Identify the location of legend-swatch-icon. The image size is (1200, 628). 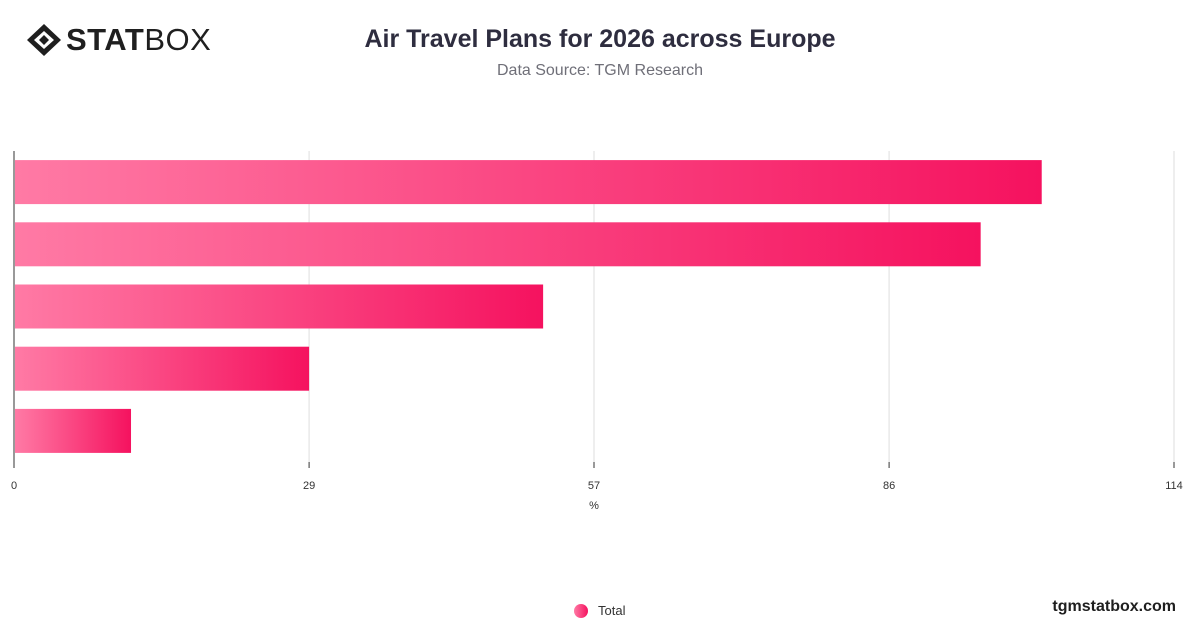
(581, 610).